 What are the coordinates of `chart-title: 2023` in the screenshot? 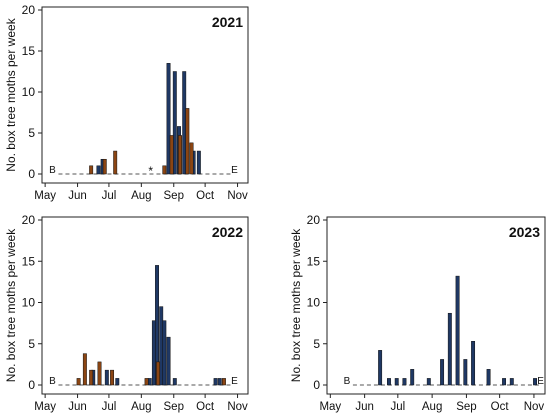 It's located at (524, 232).